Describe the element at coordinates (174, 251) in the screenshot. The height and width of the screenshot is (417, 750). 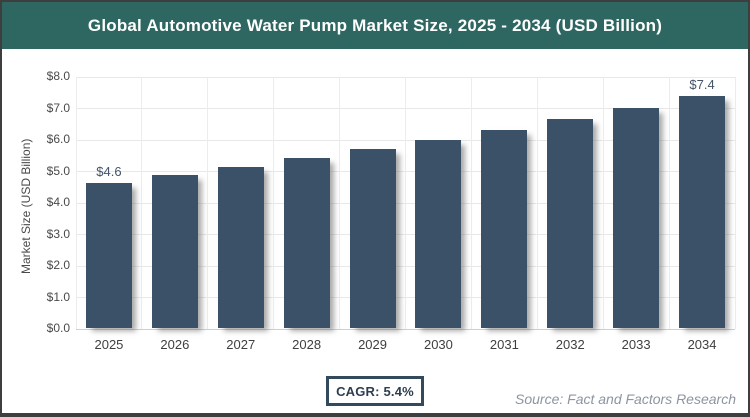
I see `bar-2026` at that location.